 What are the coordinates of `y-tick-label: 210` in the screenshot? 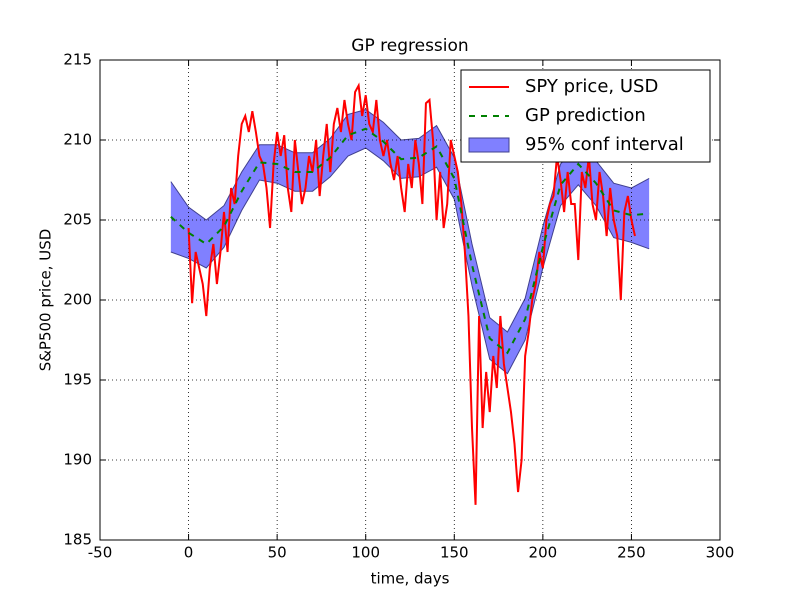 It's located at (77, 140).